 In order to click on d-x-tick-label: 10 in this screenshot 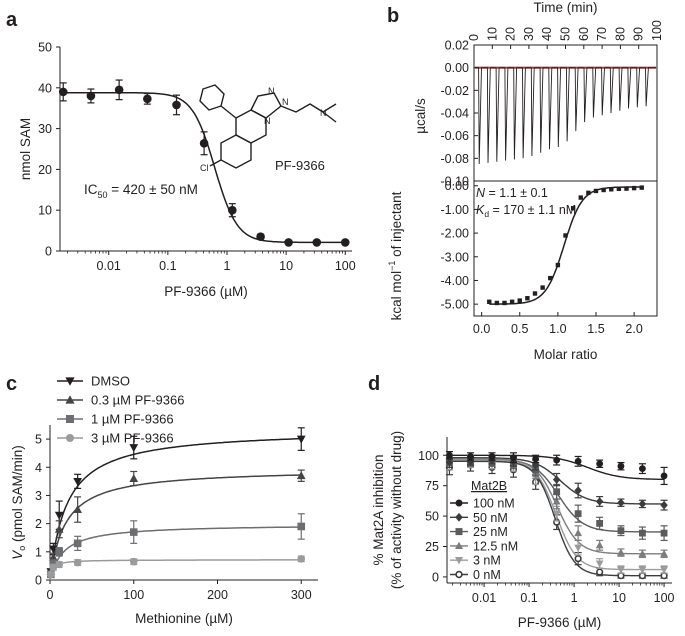, I will do `click(619, 598)`.